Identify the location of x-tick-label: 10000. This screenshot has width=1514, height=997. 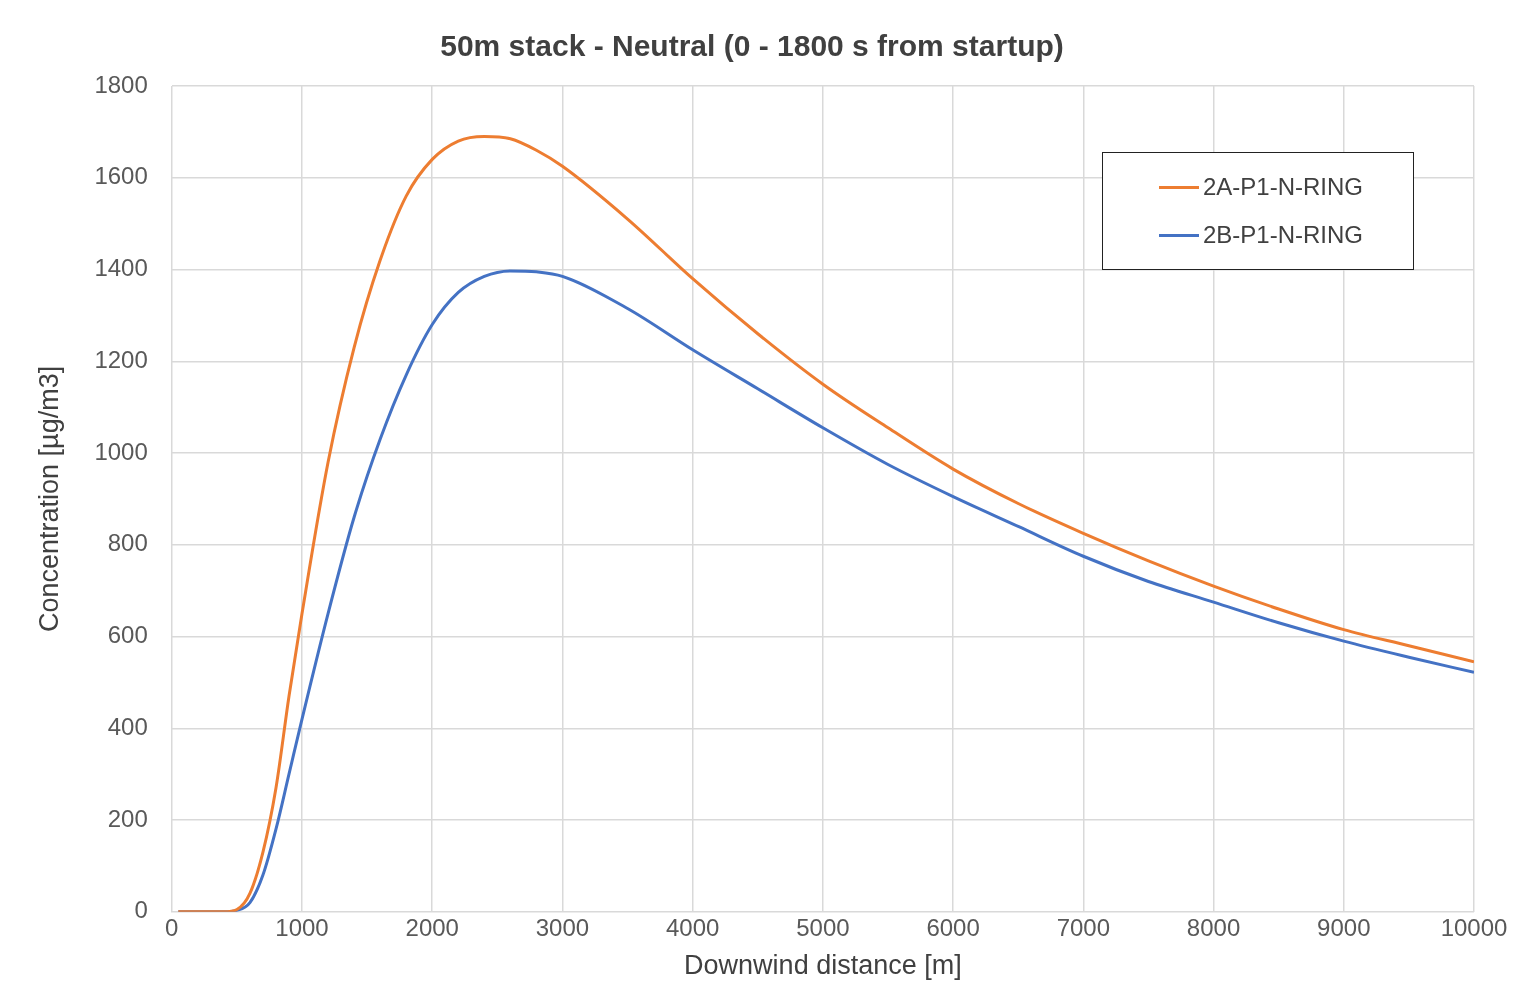
(1474, 927).